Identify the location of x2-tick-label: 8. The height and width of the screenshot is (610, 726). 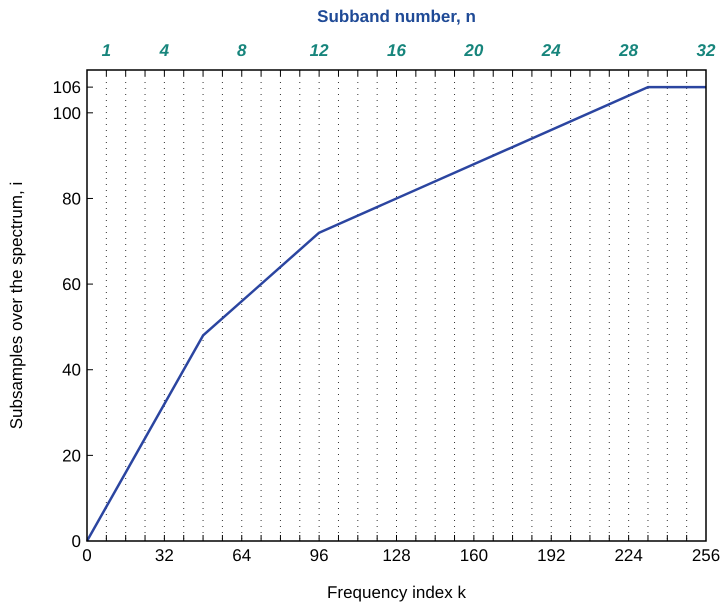
(242, 50).